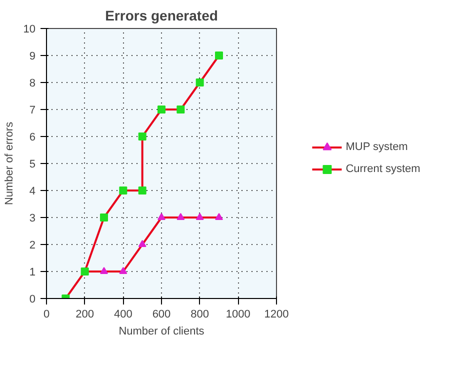 The image size is (465, 370). Describe the element at coordinates (32, 56) in the screenshot. I see `y-tick-label: 9` at that location.